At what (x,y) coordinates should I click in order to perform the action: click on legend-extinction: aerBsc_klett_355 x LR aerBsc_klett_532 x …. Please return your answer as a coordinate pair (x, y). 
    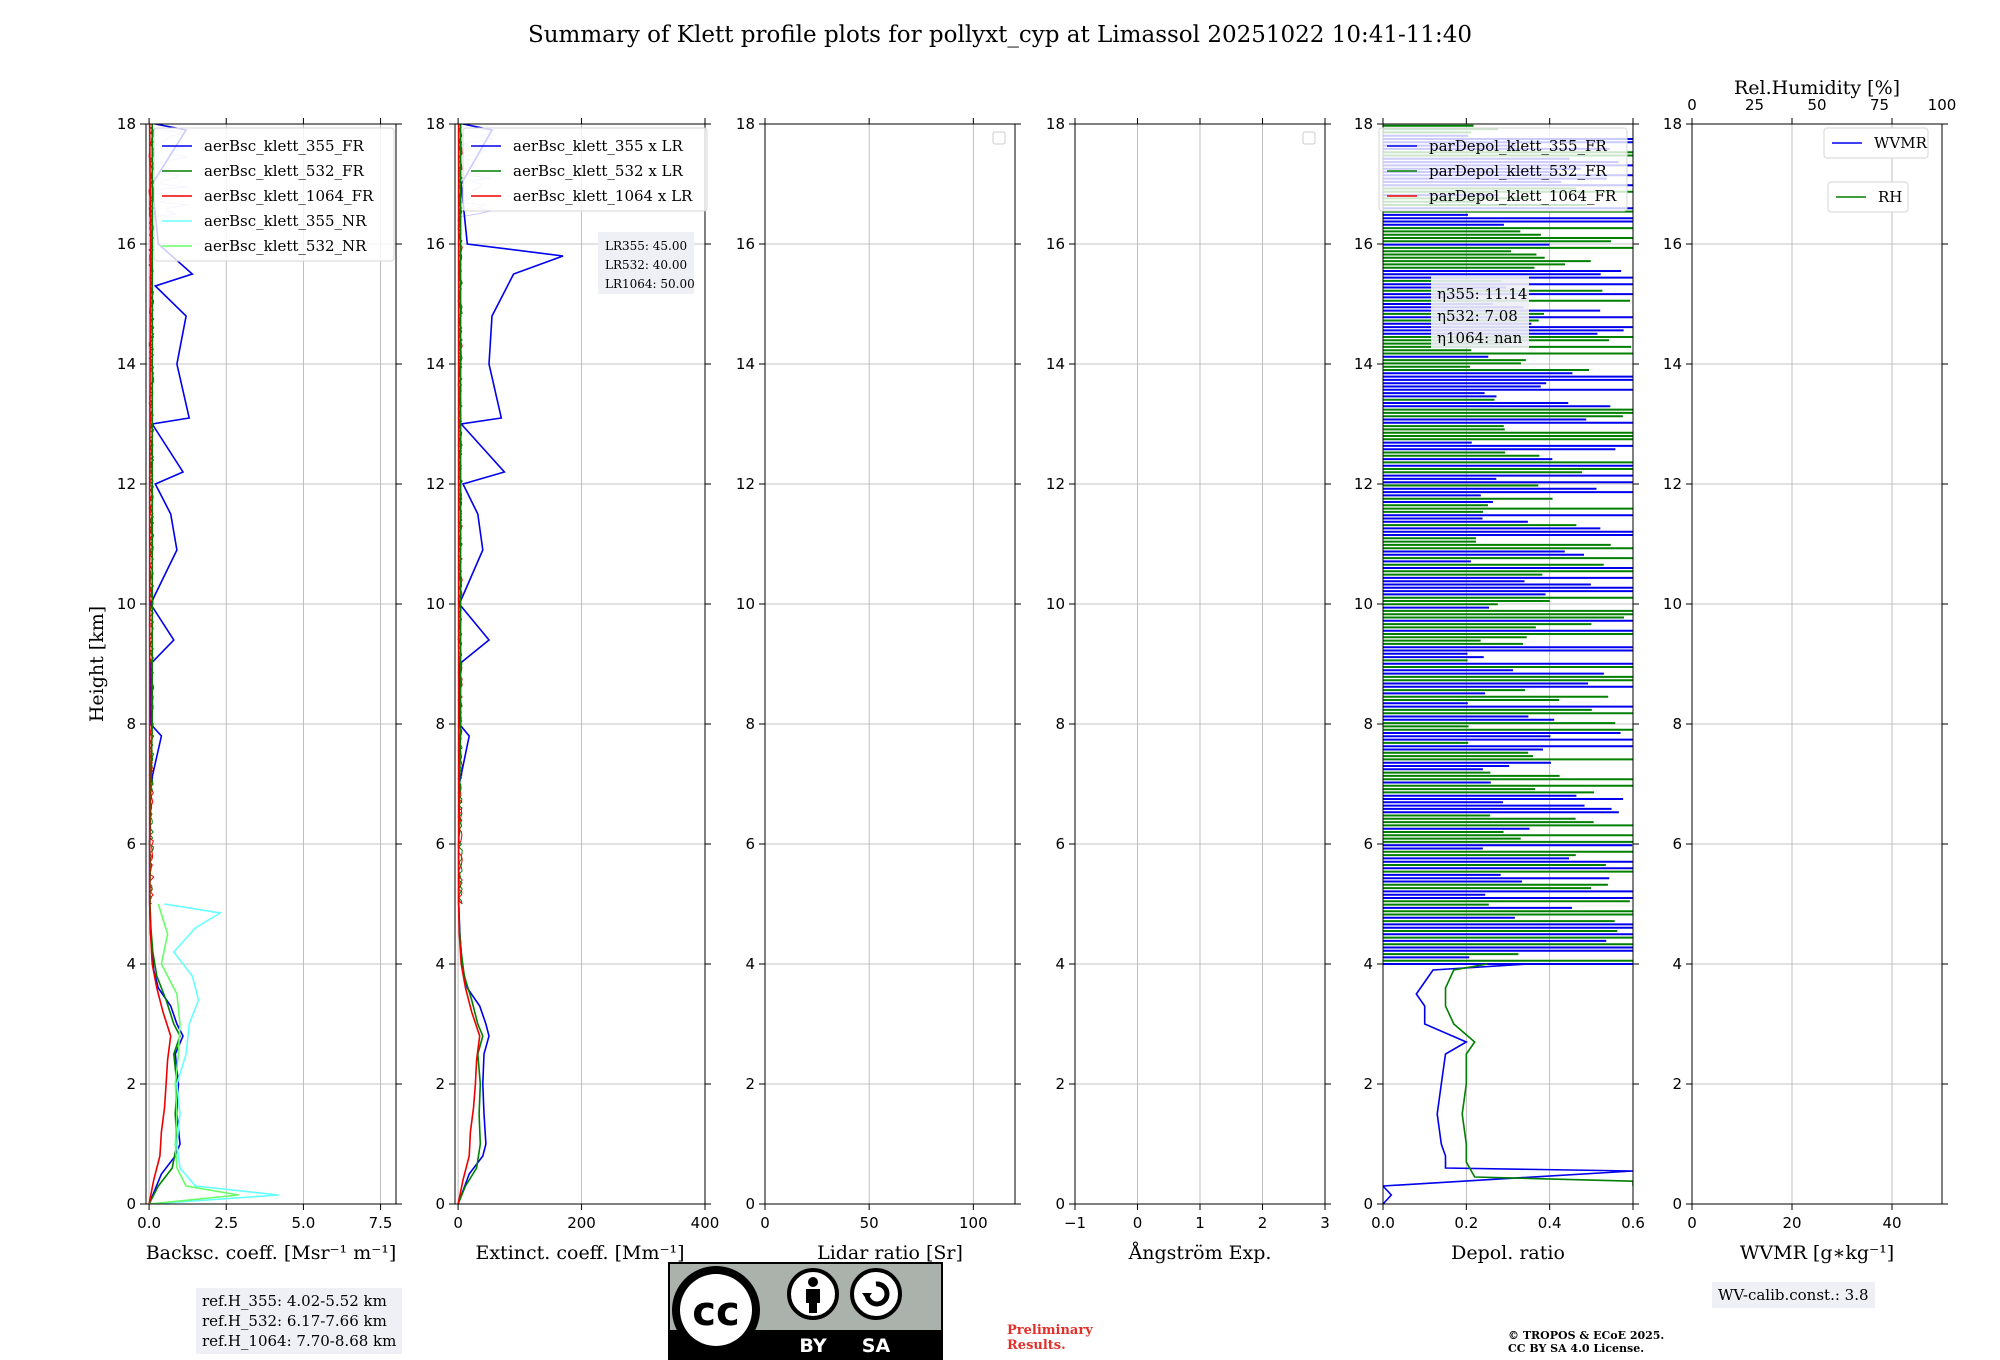
    Looking at the image, I should click on (585, 169).